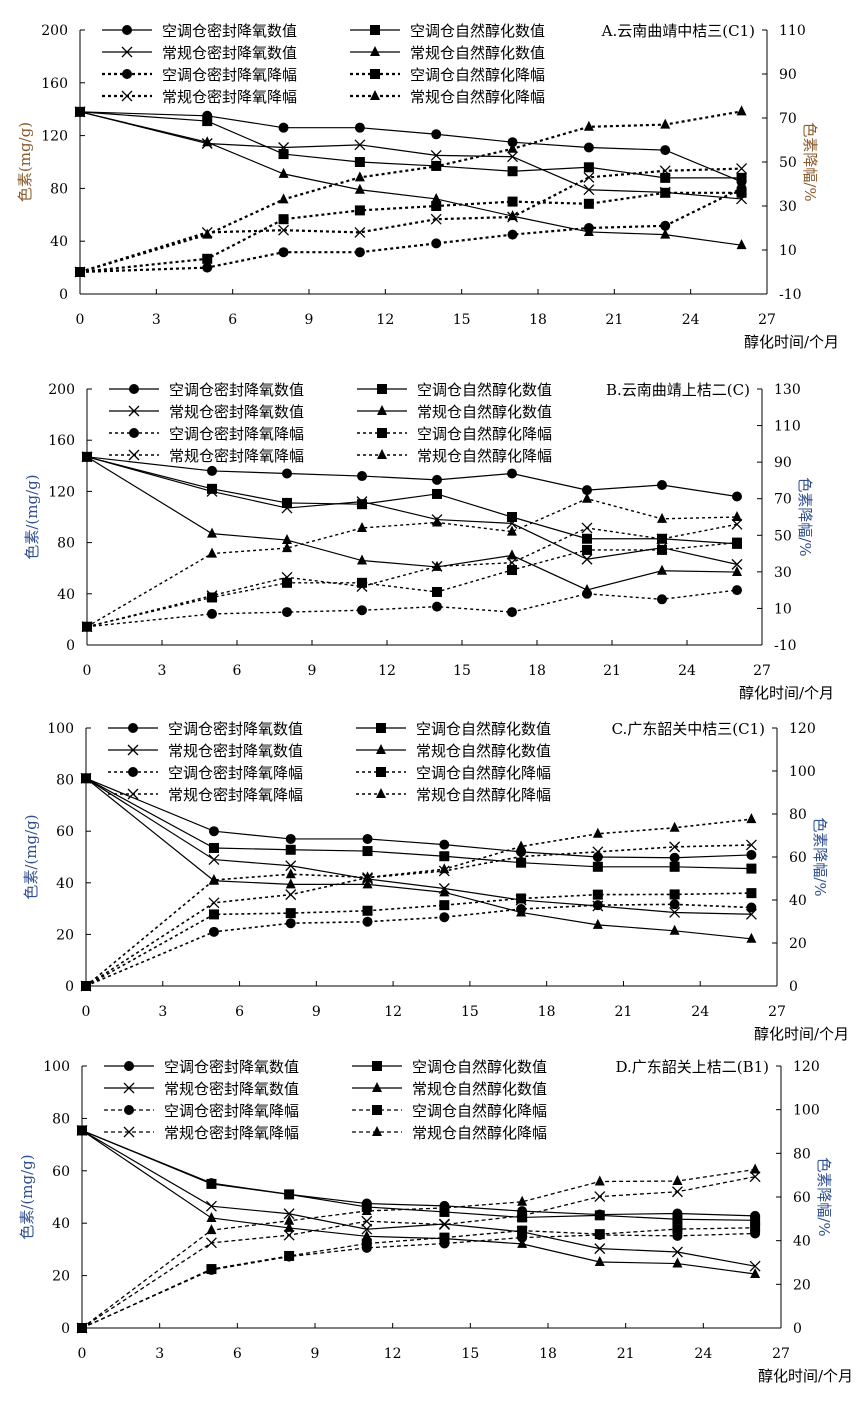 The width and height of the screenshot is (860, 1402). Describe the element at coordinates (688, 729) in the screenshot. I see `chart-title: C.广东韶关中桔三(C1)` at that location.